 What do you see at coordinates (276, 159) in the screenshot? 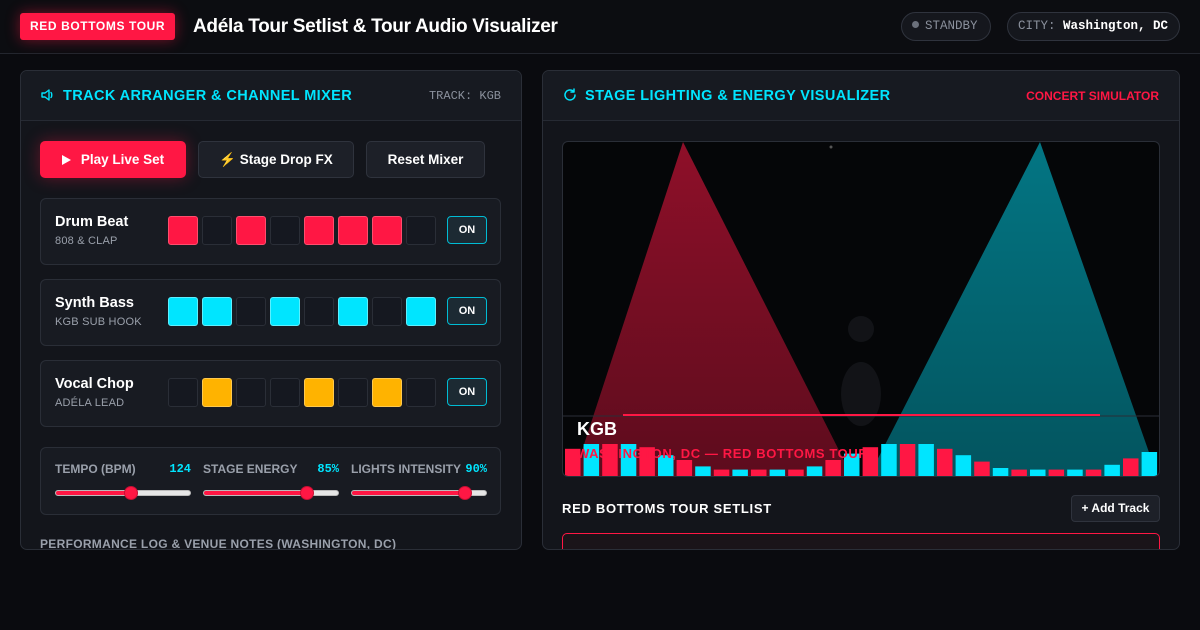
I see `stage-drop-fx-button: ⚡ Stage Drop FX` at bounding box center [276, 159].